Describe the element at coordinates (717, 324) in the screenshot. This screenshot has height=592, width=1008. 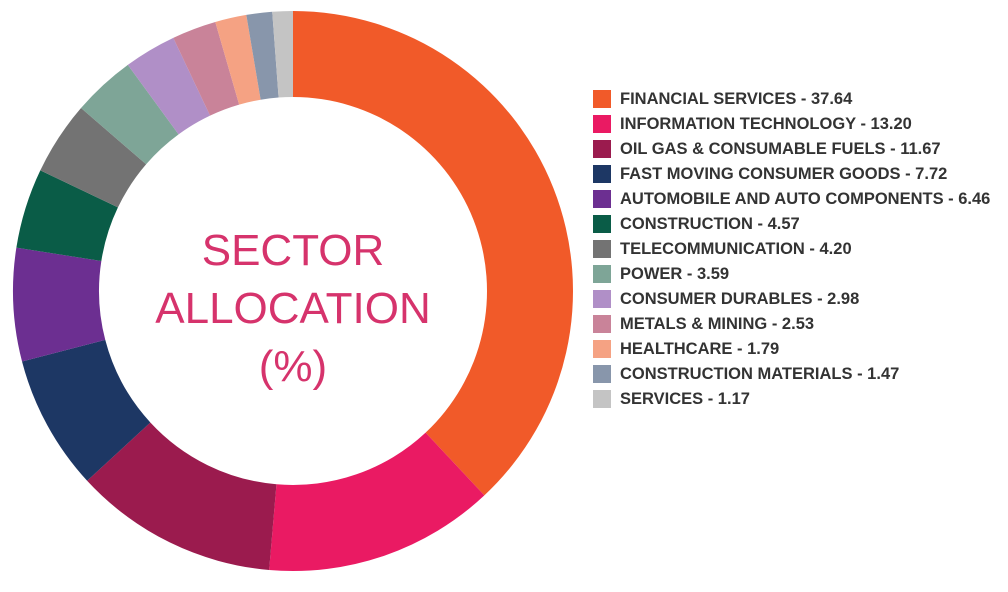
I see `legend-label: METALS & MINING - 2.53` at that location.